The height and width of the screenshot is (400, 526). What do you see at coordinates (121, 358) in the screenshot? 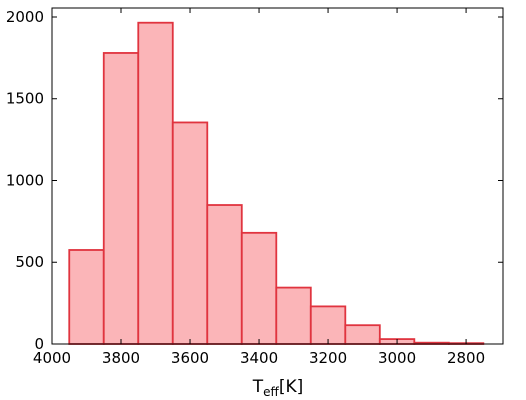
I see `x-tick-label: 3800` at bounding box center [121, 358].